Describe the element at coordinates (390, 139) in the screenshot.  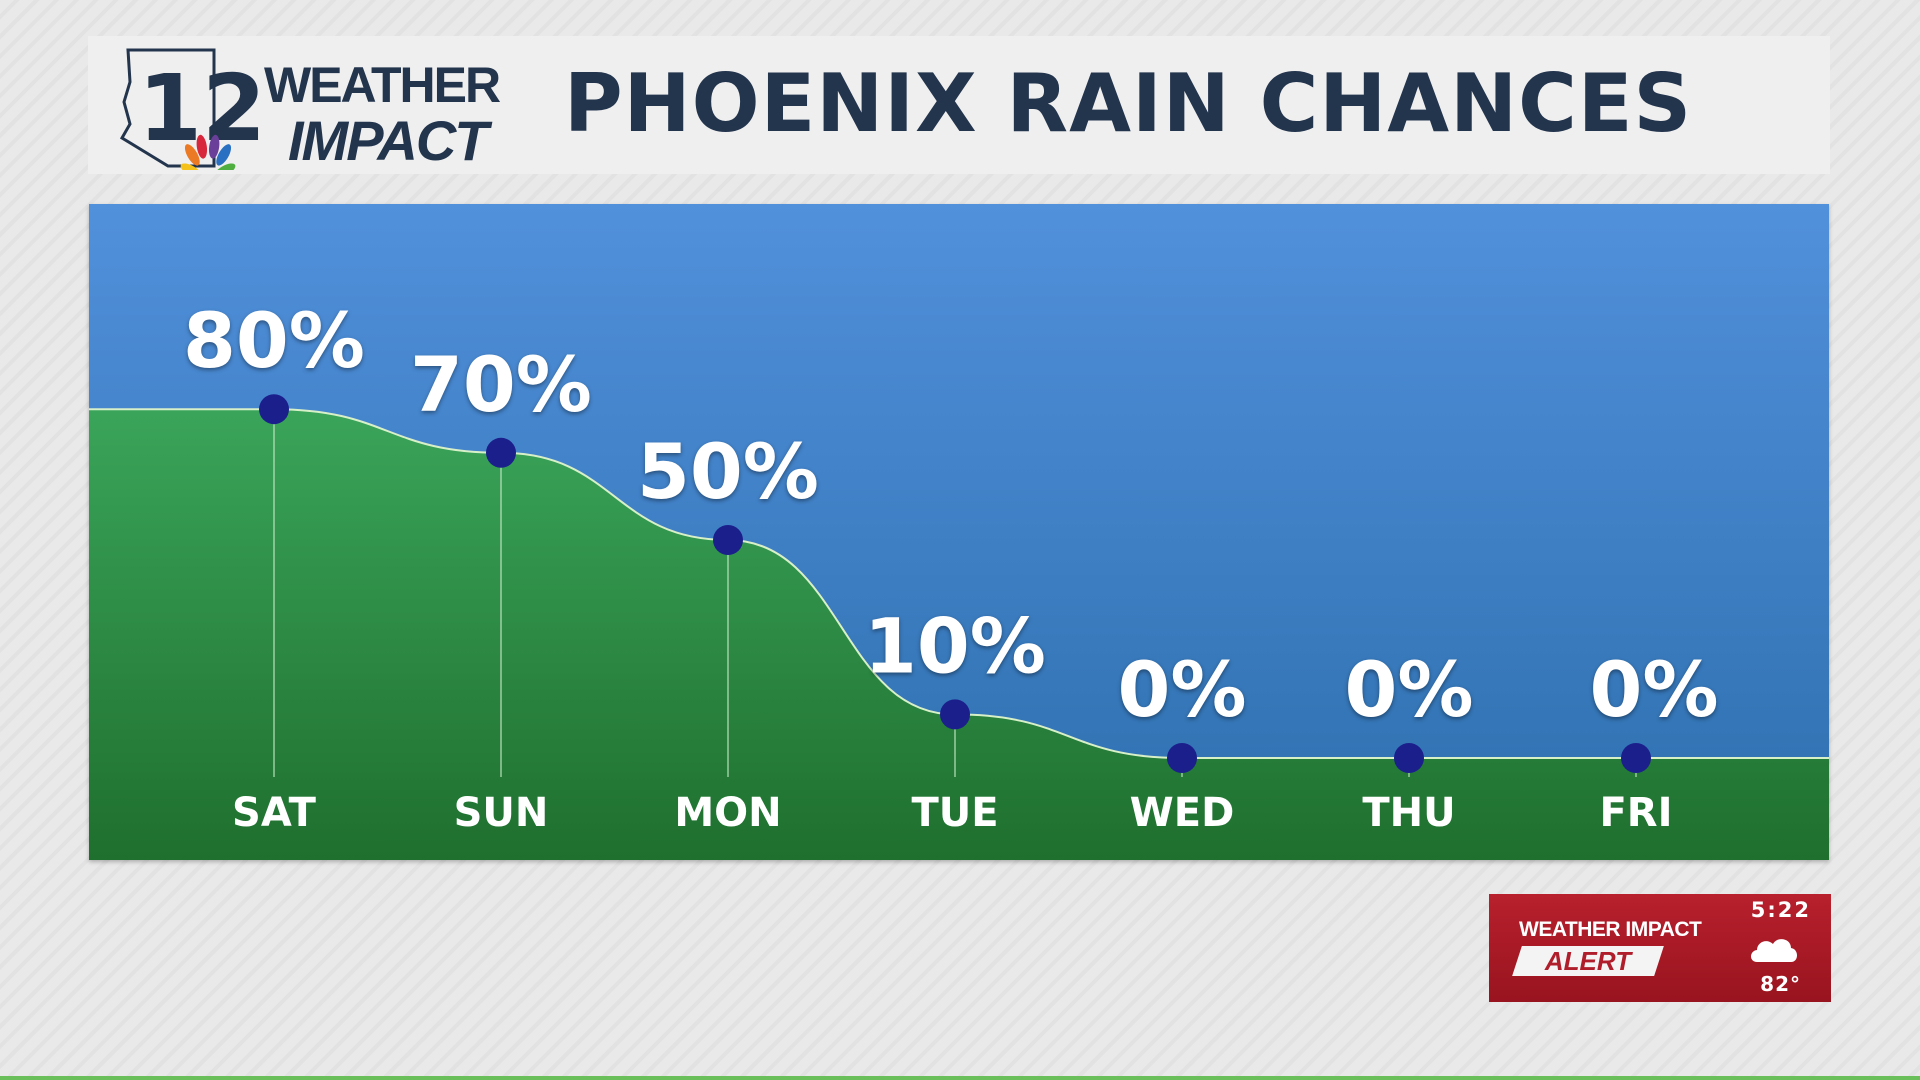
I see `logo-impact-text: IMPACT` at that location.